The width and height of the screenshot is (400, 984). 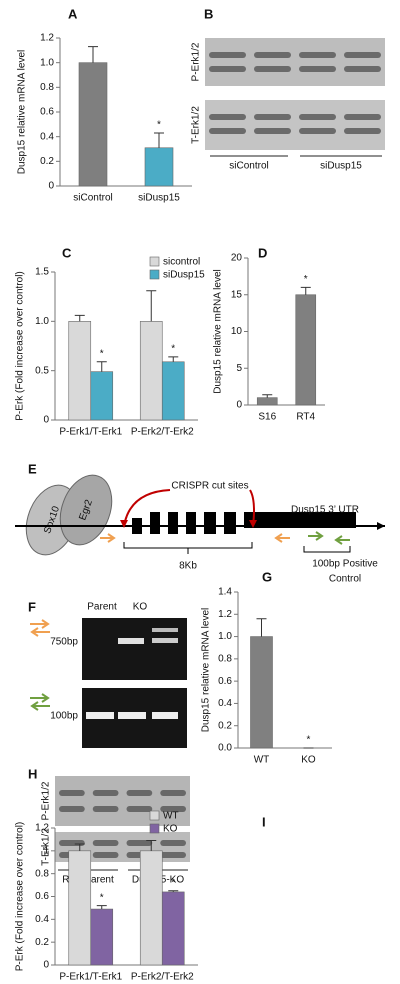 I want to click on y-tick-label: 0.2, so click(x=42, y=942).